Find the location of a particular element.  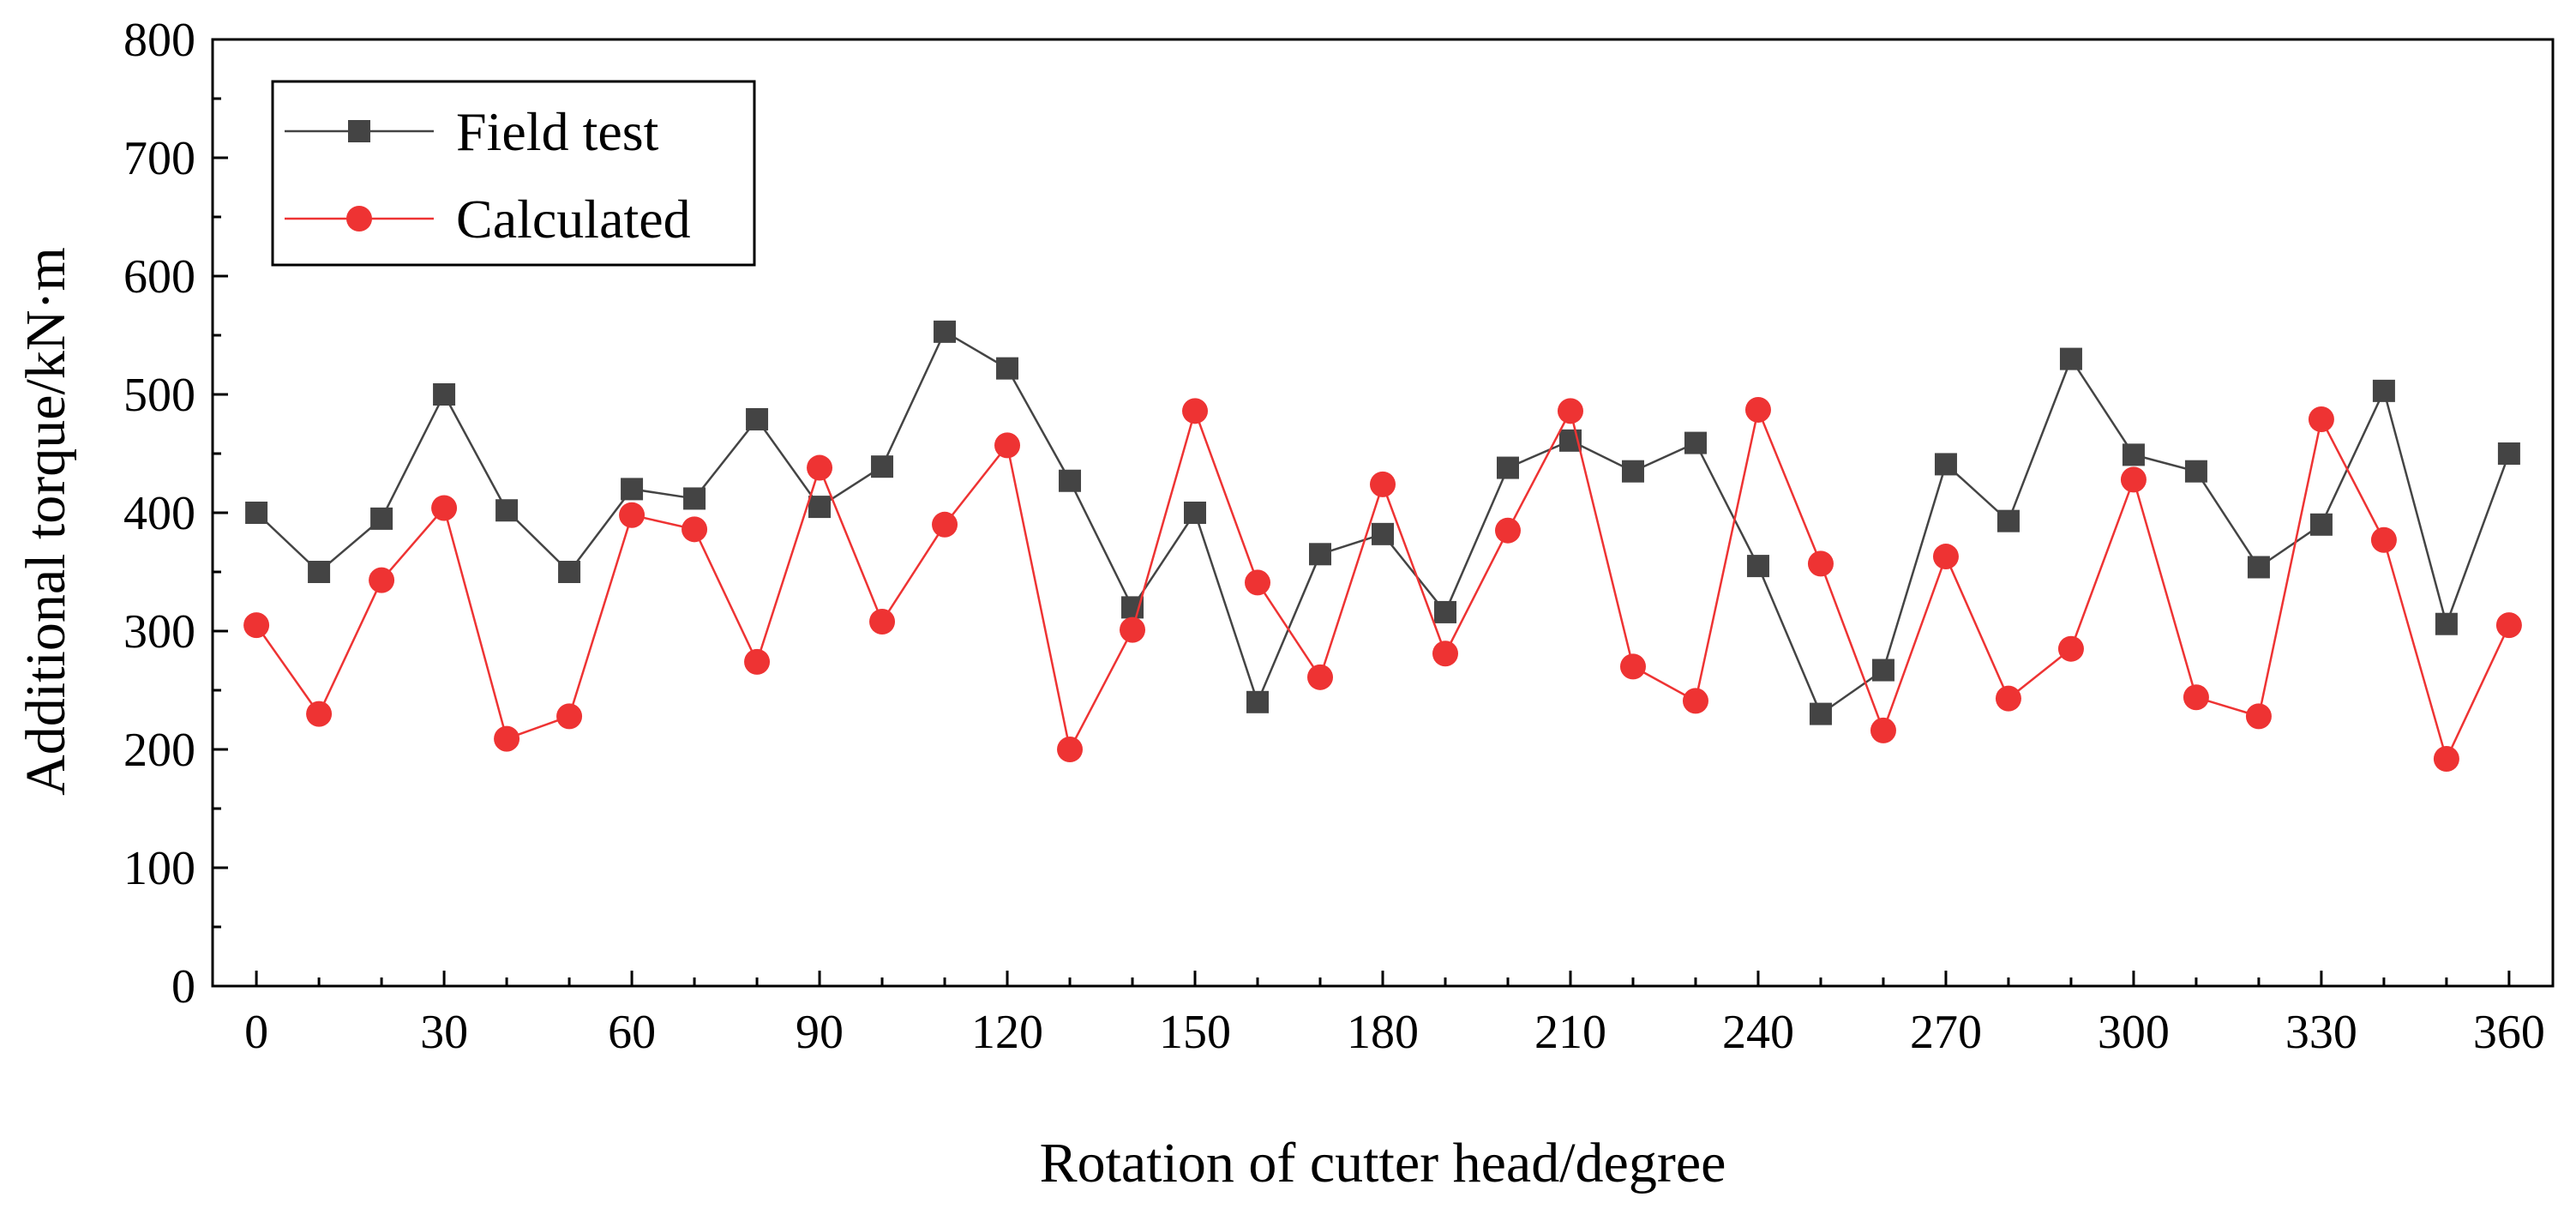

legend-label: Field test is located at coordinates (557, 131).